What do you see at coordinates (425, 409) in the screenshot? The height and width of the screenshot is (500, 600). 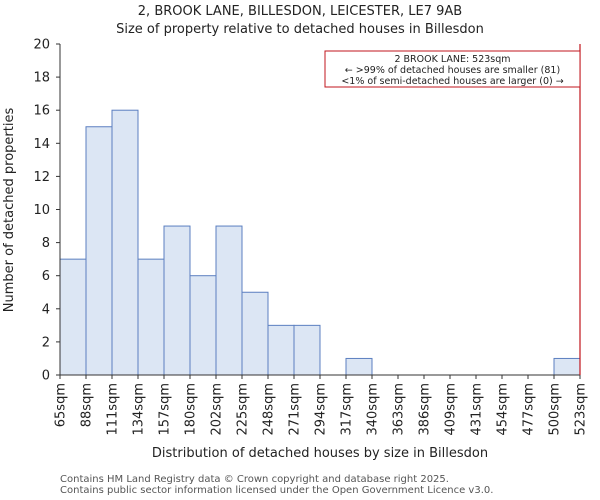 I see `x-tick-label: 386sqm` at bounding box center [425, 409].